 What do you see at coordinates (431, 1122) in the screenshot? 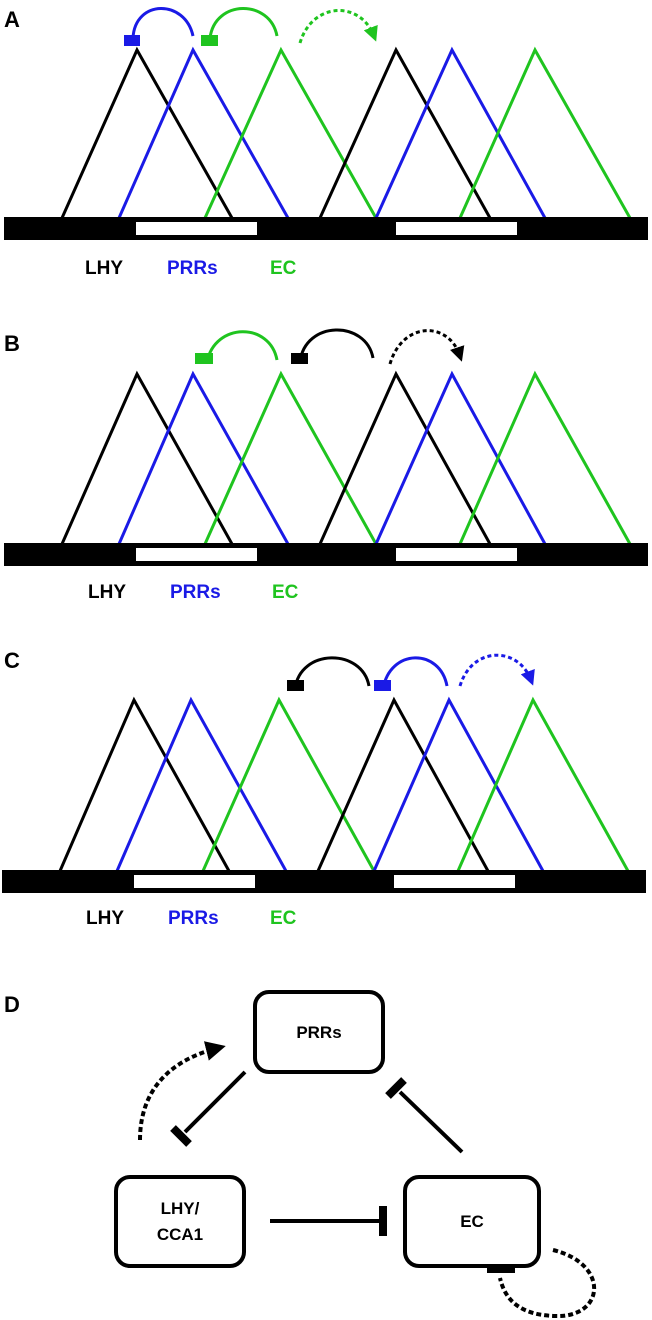
I see `ec-represses-prrs` at bounding box center [431, 1122].